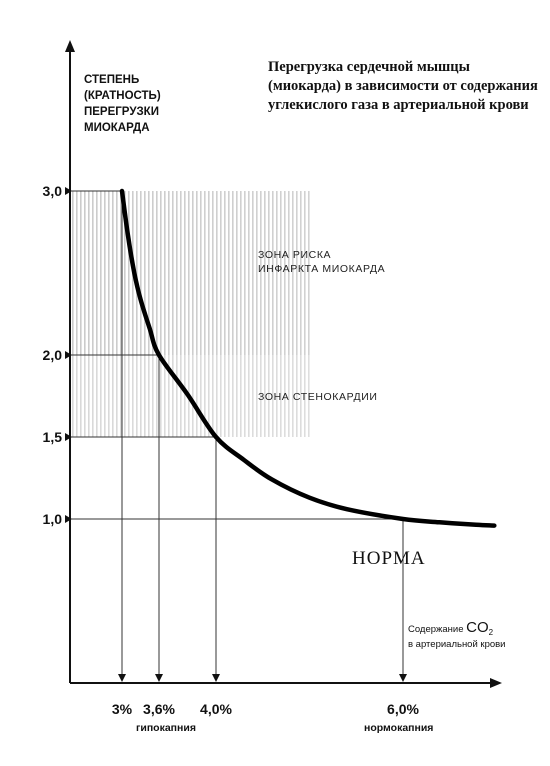  Describe the element at coordinates (496, 683) in the screenshot. I see `x-axis-arrow` at that location.